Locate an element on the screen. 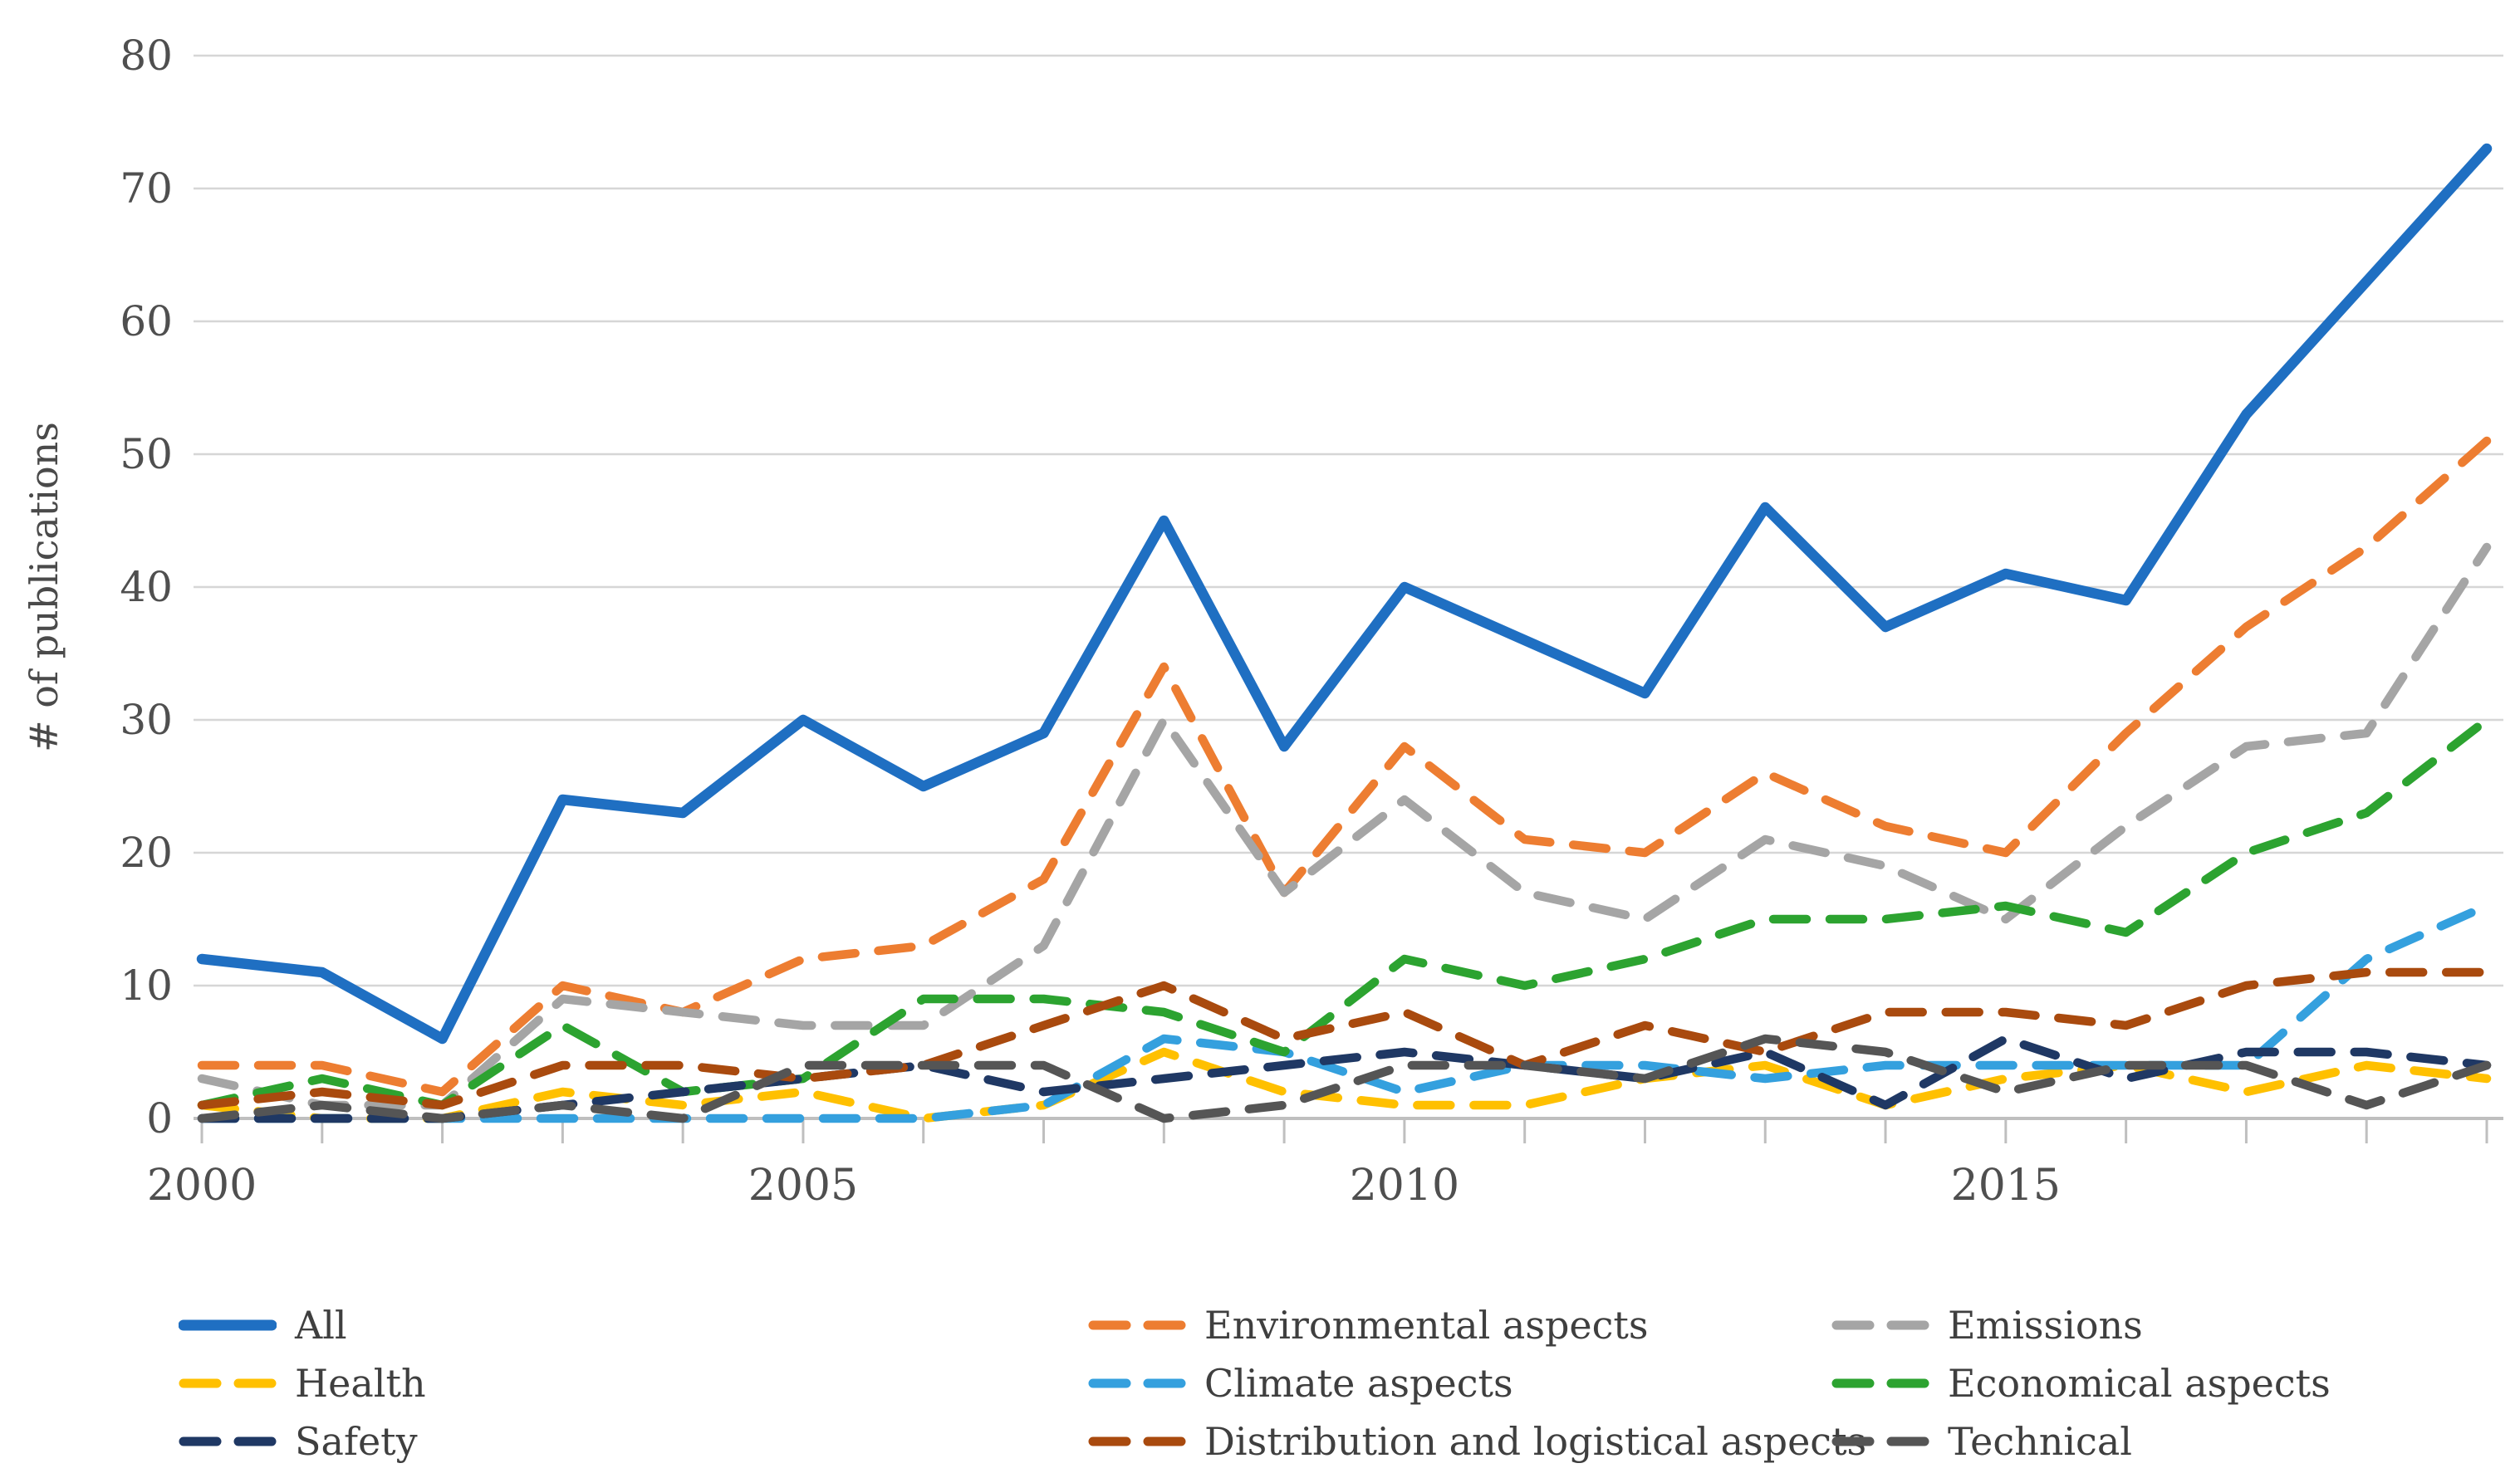  y-tick-label: 10 is located at coordinates (146, 986).